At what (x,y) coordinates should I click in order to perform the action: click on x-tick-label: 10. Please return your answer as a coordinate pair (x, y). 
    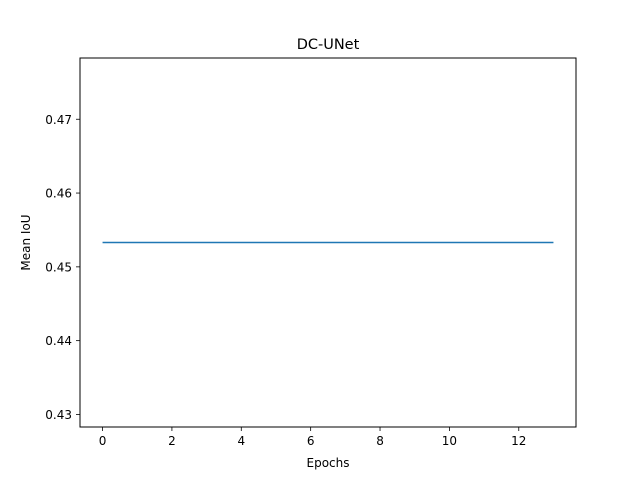
    Looking at the image, I should click on (449, 441).